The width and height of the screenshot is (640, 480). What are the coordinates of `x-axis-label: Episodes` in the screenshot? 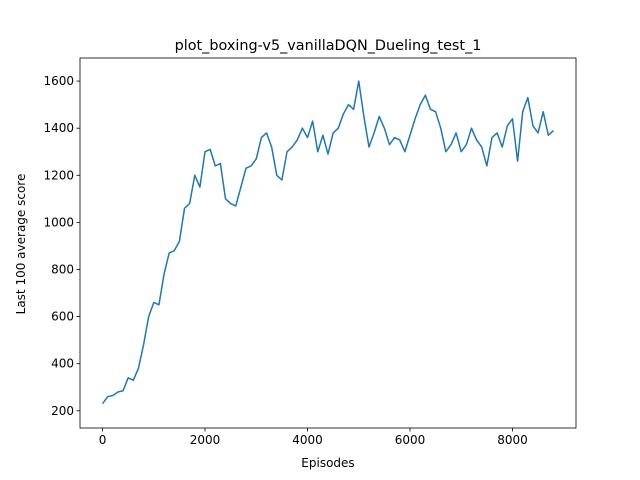 It's located at (327, 463).